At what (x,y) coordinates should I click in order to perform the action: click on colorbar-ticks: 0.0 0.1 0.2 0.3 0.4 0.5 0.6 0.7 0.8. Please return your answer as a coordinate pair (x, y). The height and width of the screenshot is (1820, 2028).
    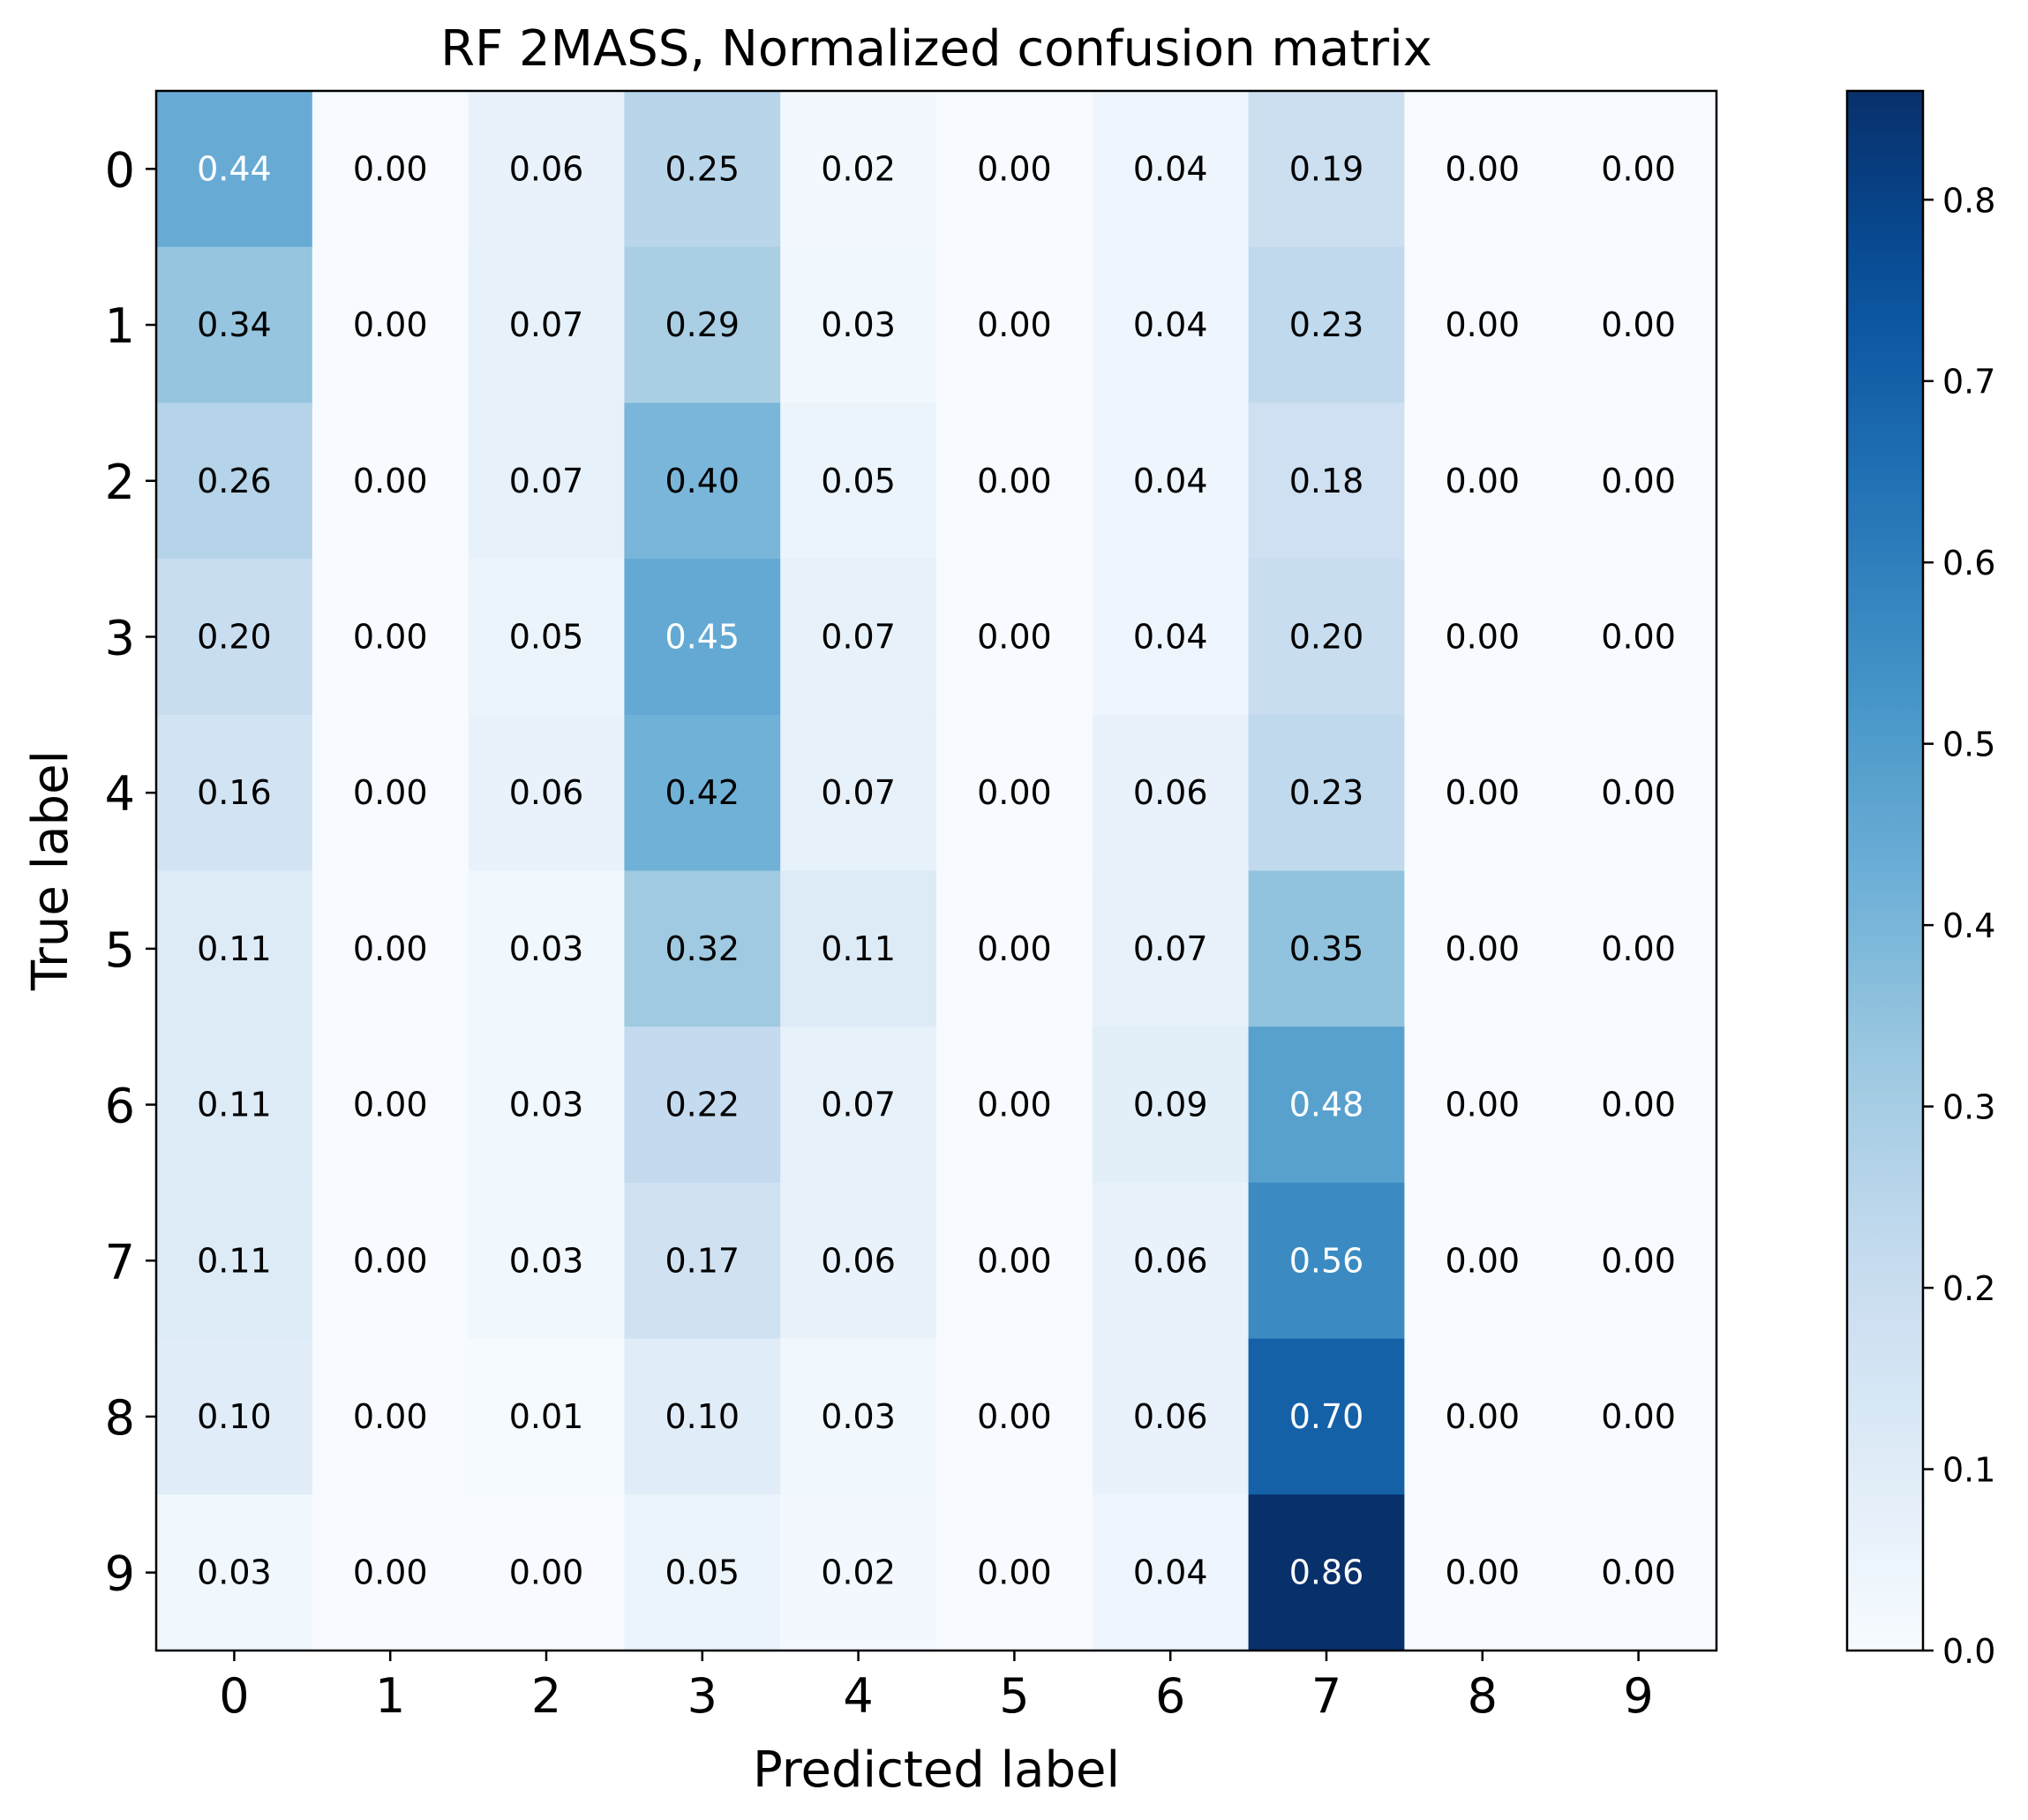
    Looking at the image, I should click on (1959, 926).